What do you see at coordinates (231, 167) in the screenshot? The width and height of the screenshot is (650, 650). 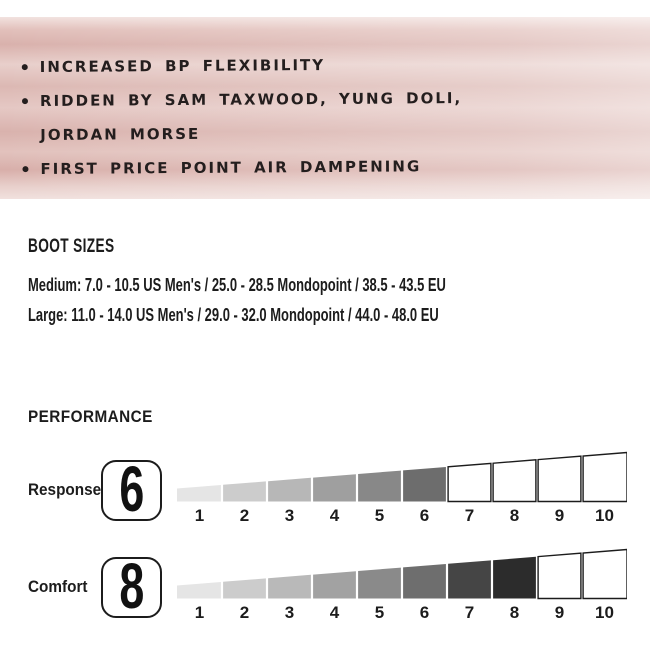 I see `feature-text: FIRST PRICE POINT AIR DAMPENING` at bounding box center [231, 167].